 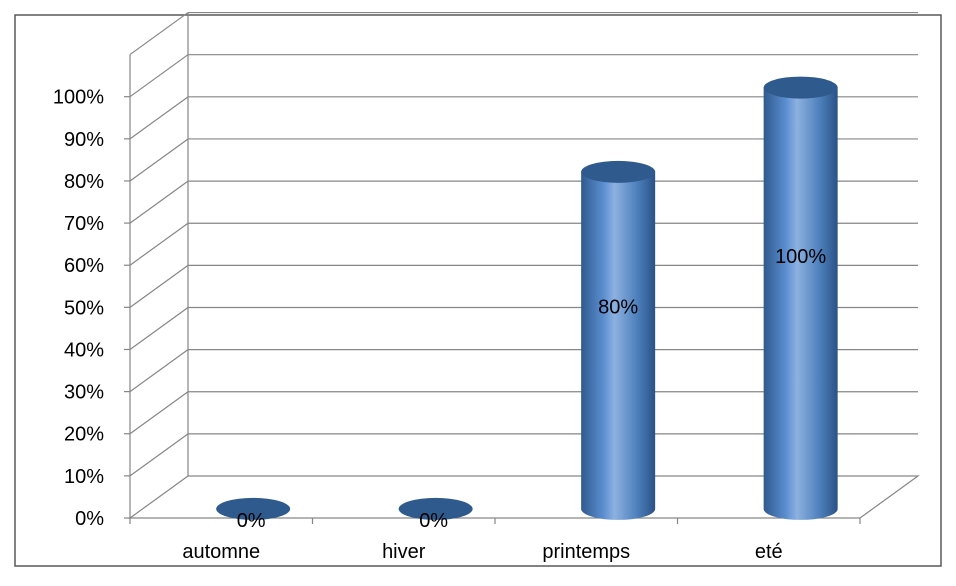 What do you see at coordinates (84, 224) in the screenshot?
I see `y-tick-label: 70%` at bounding box center [84, 224].